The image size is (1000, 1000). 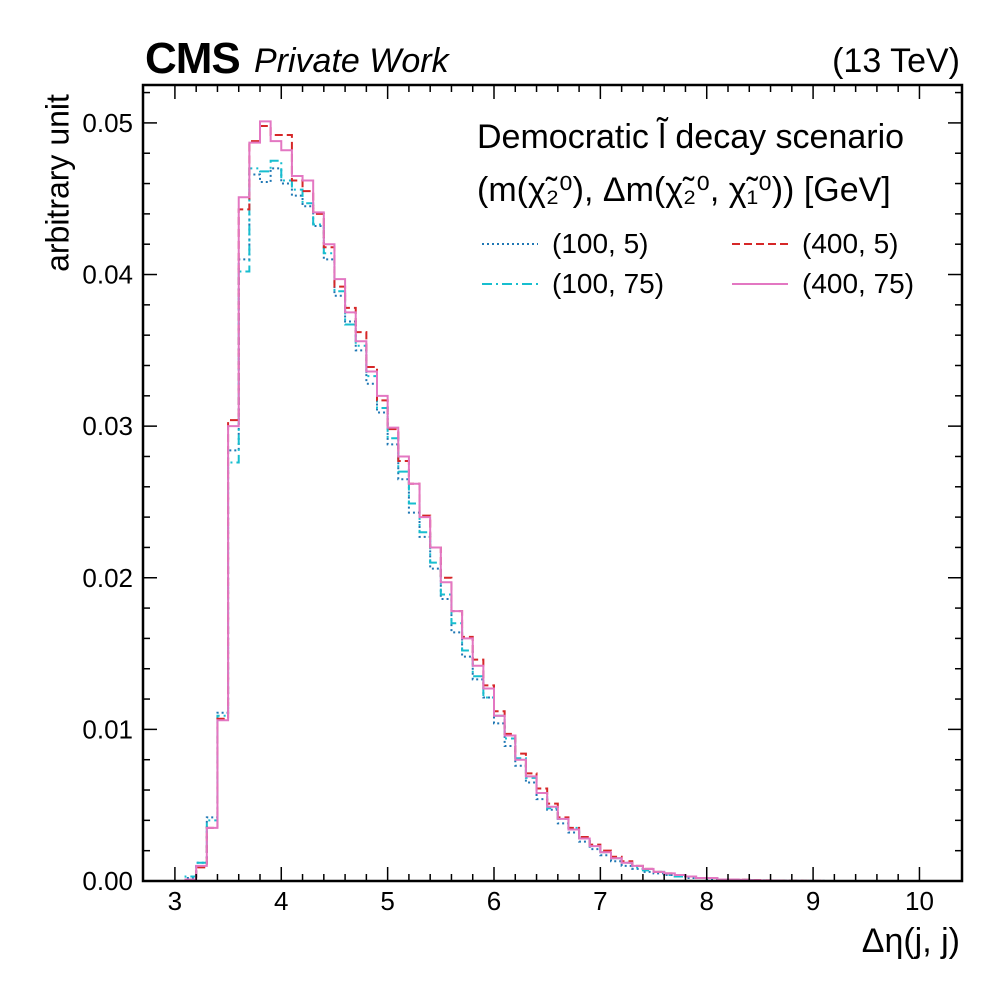 I want to click on legend-title-line2: (m(χ̃₂⁰), Δm(χ̃₂⁰, χ̃₁⁰)) [GeV], so click(x=684, y=190).